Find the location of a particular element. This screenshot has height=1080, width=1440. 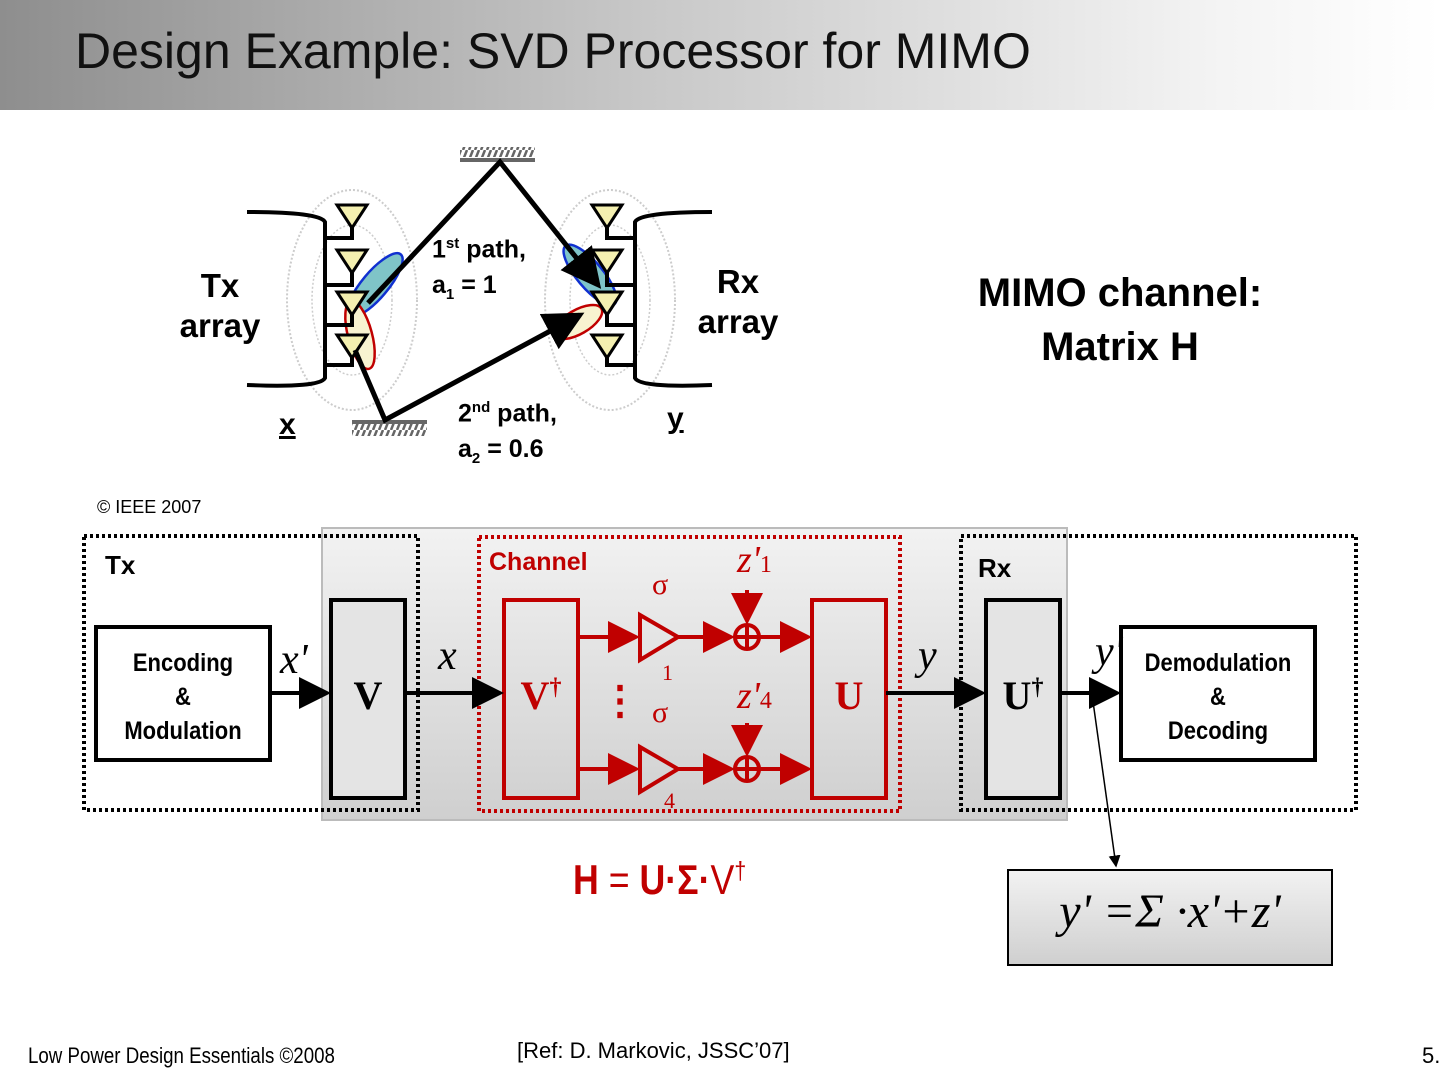

footer-course: Low Power Design Essentials ©2008 is located at coordinates (181, 1055).